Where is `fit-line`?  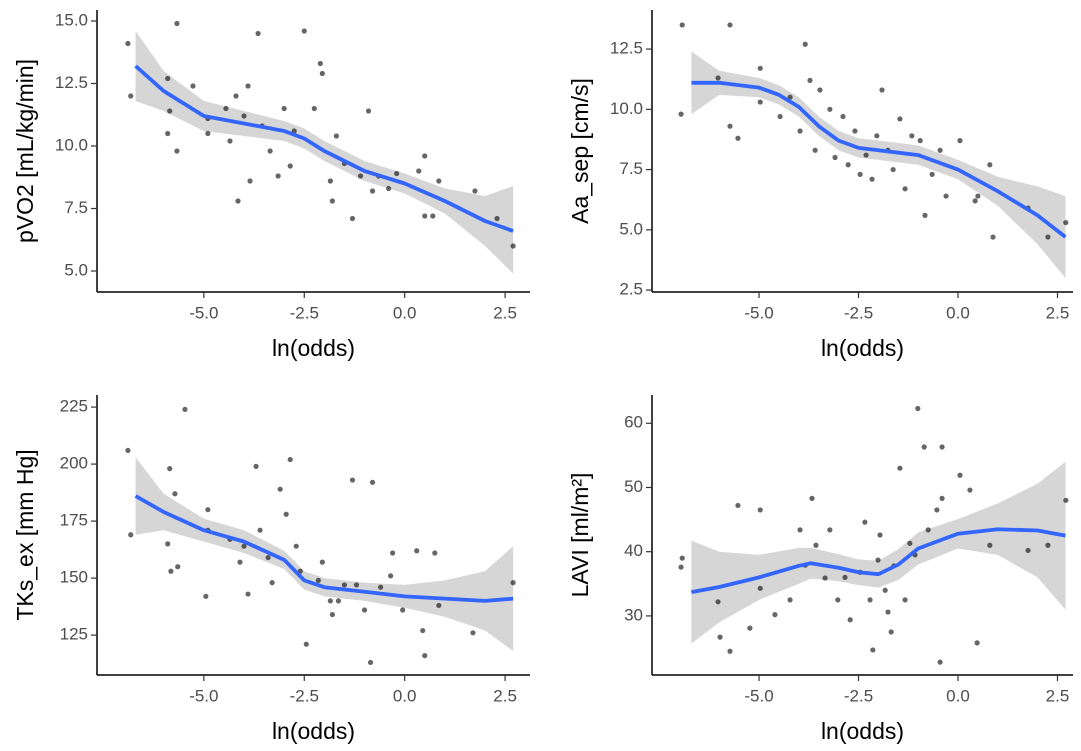
fit-line is located at coordinates (879, 159).